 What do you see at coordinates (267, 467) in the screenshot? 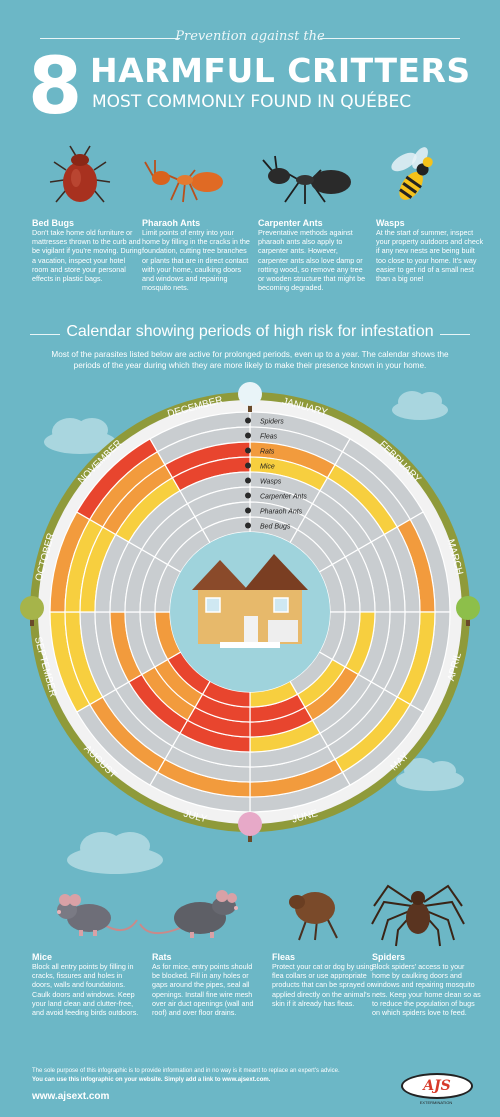
I see `ring-label: Mice` at bounding box center [267, 467].